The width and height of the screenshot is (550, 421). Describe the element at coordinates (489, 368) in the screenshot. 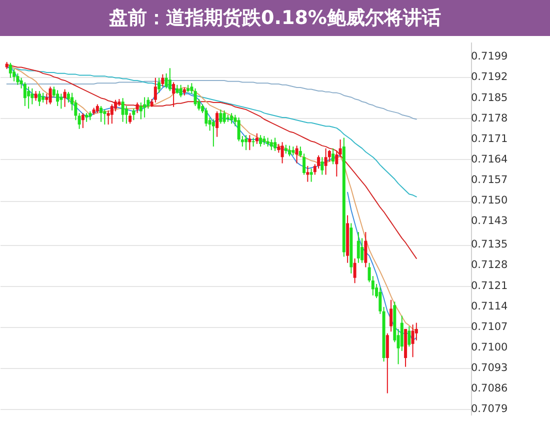

I see `y-tick-label: 0.7093` at that location.